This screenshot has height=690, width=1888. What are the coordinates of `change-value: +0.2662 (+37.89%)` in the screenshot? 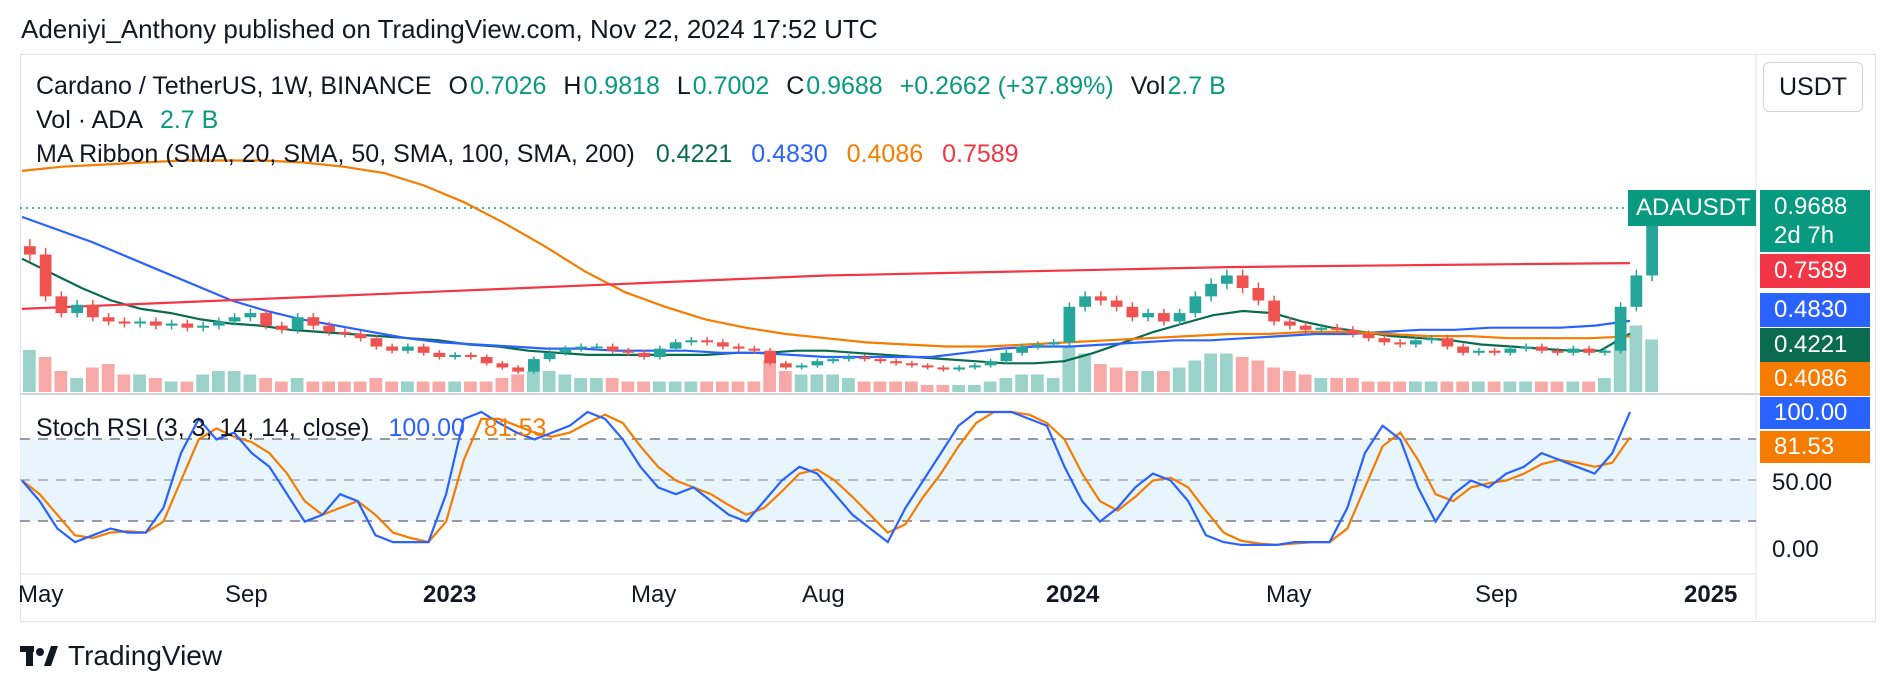 It's located at (1006, 86).